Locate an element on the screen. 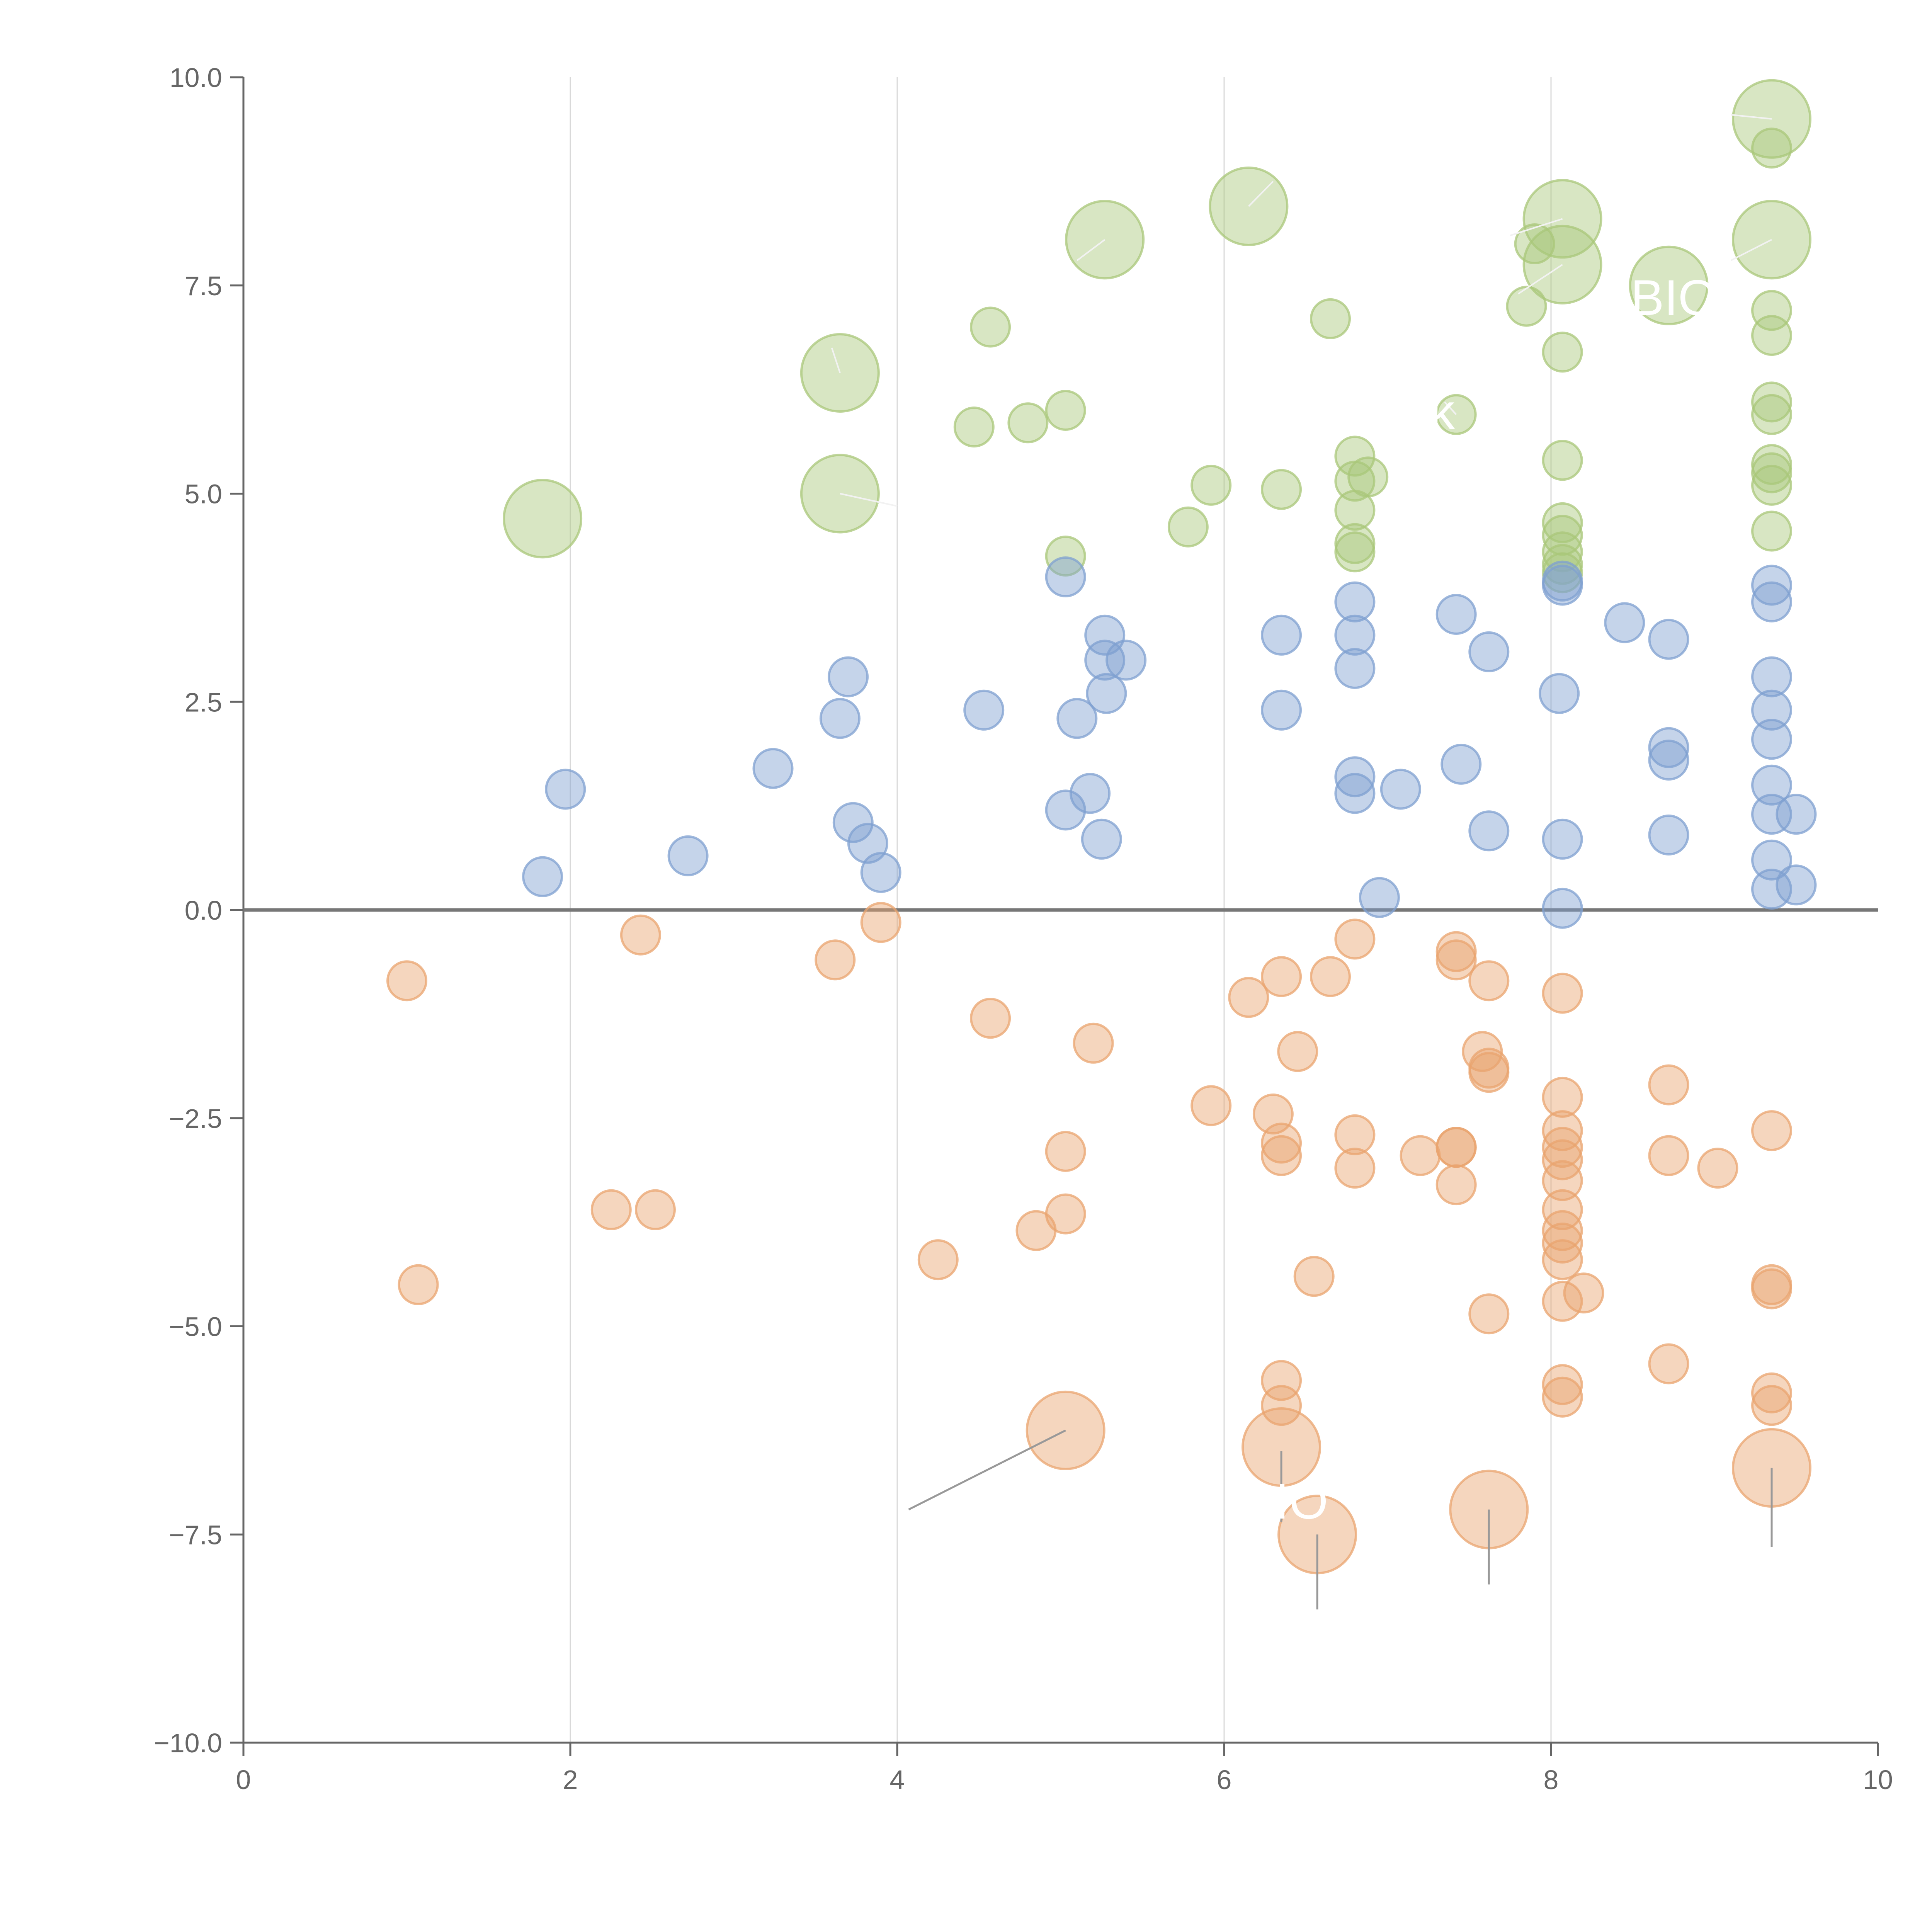  x-tick-label: 2 is located at coordinates (571, 1780).